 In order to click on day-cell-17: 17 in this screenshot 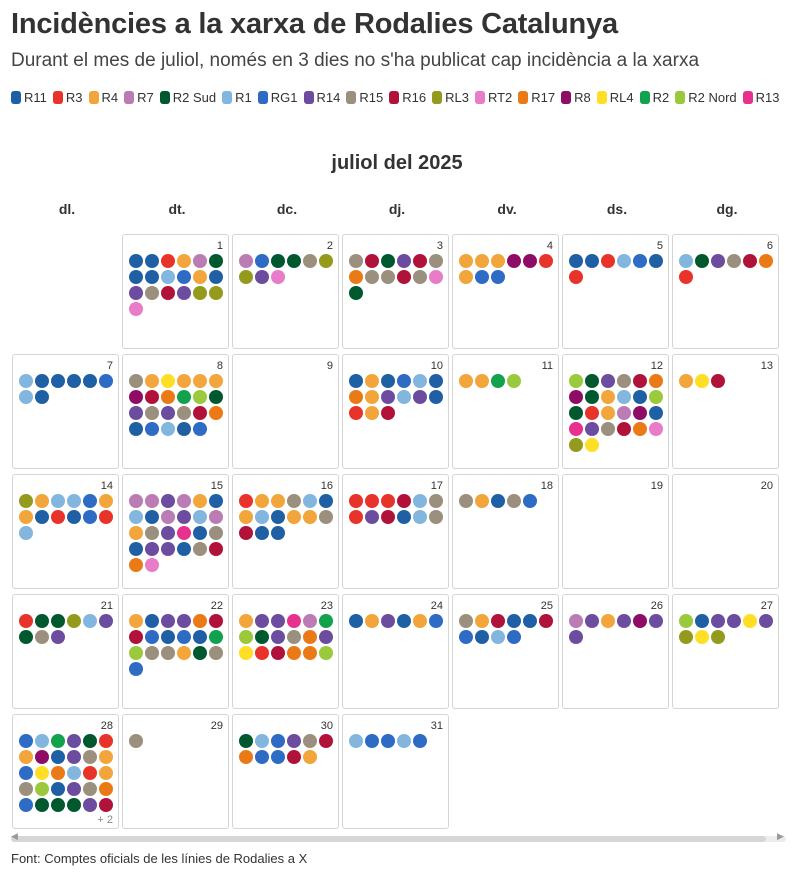, I will do `click(395, 531)`.